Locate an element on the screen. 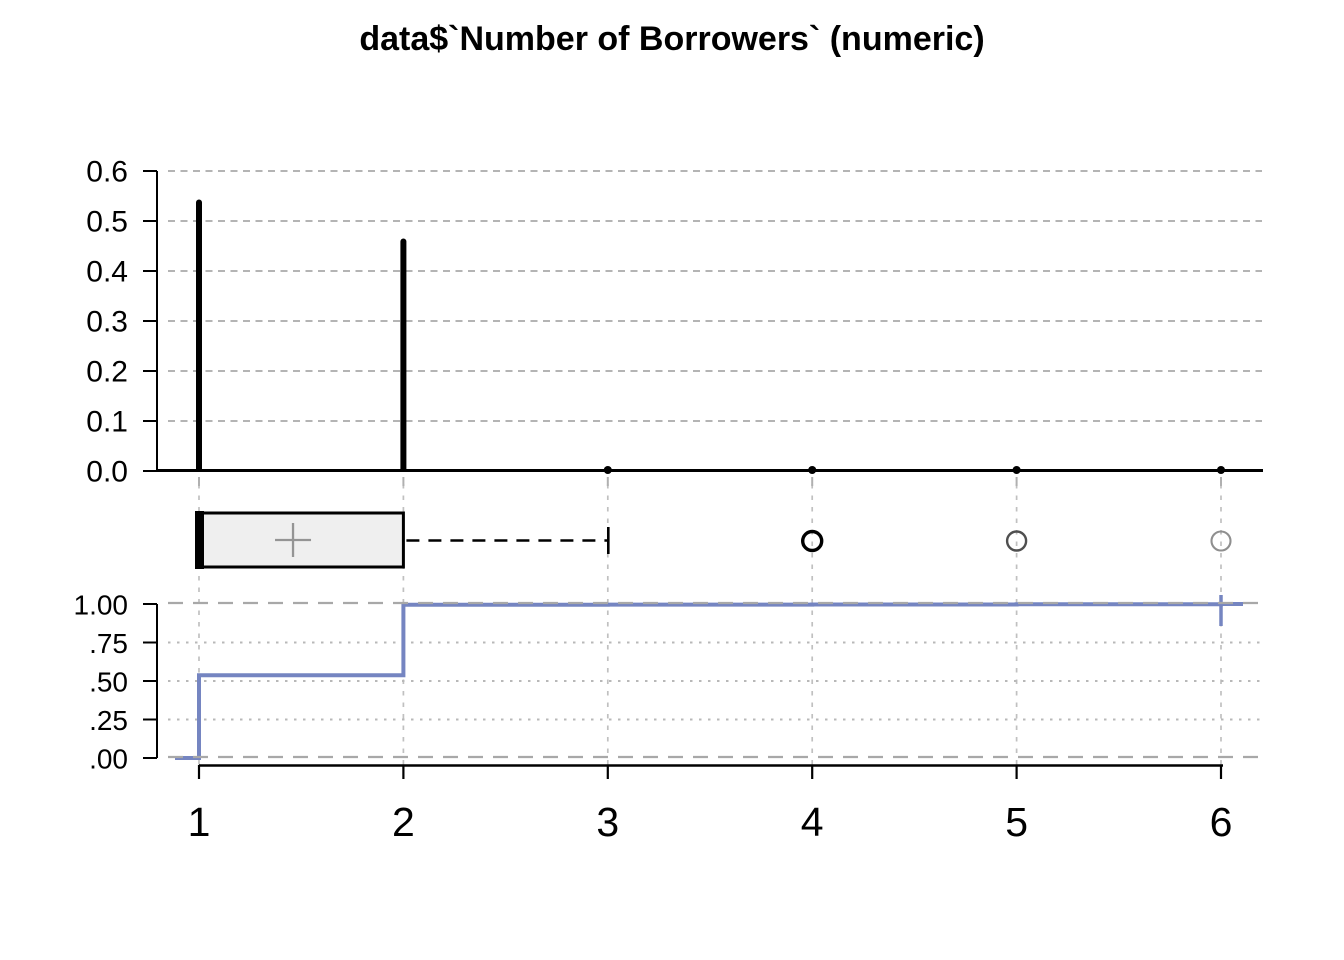  pmf-ytick-label: 0.3 is located at coordinates (107, 322).